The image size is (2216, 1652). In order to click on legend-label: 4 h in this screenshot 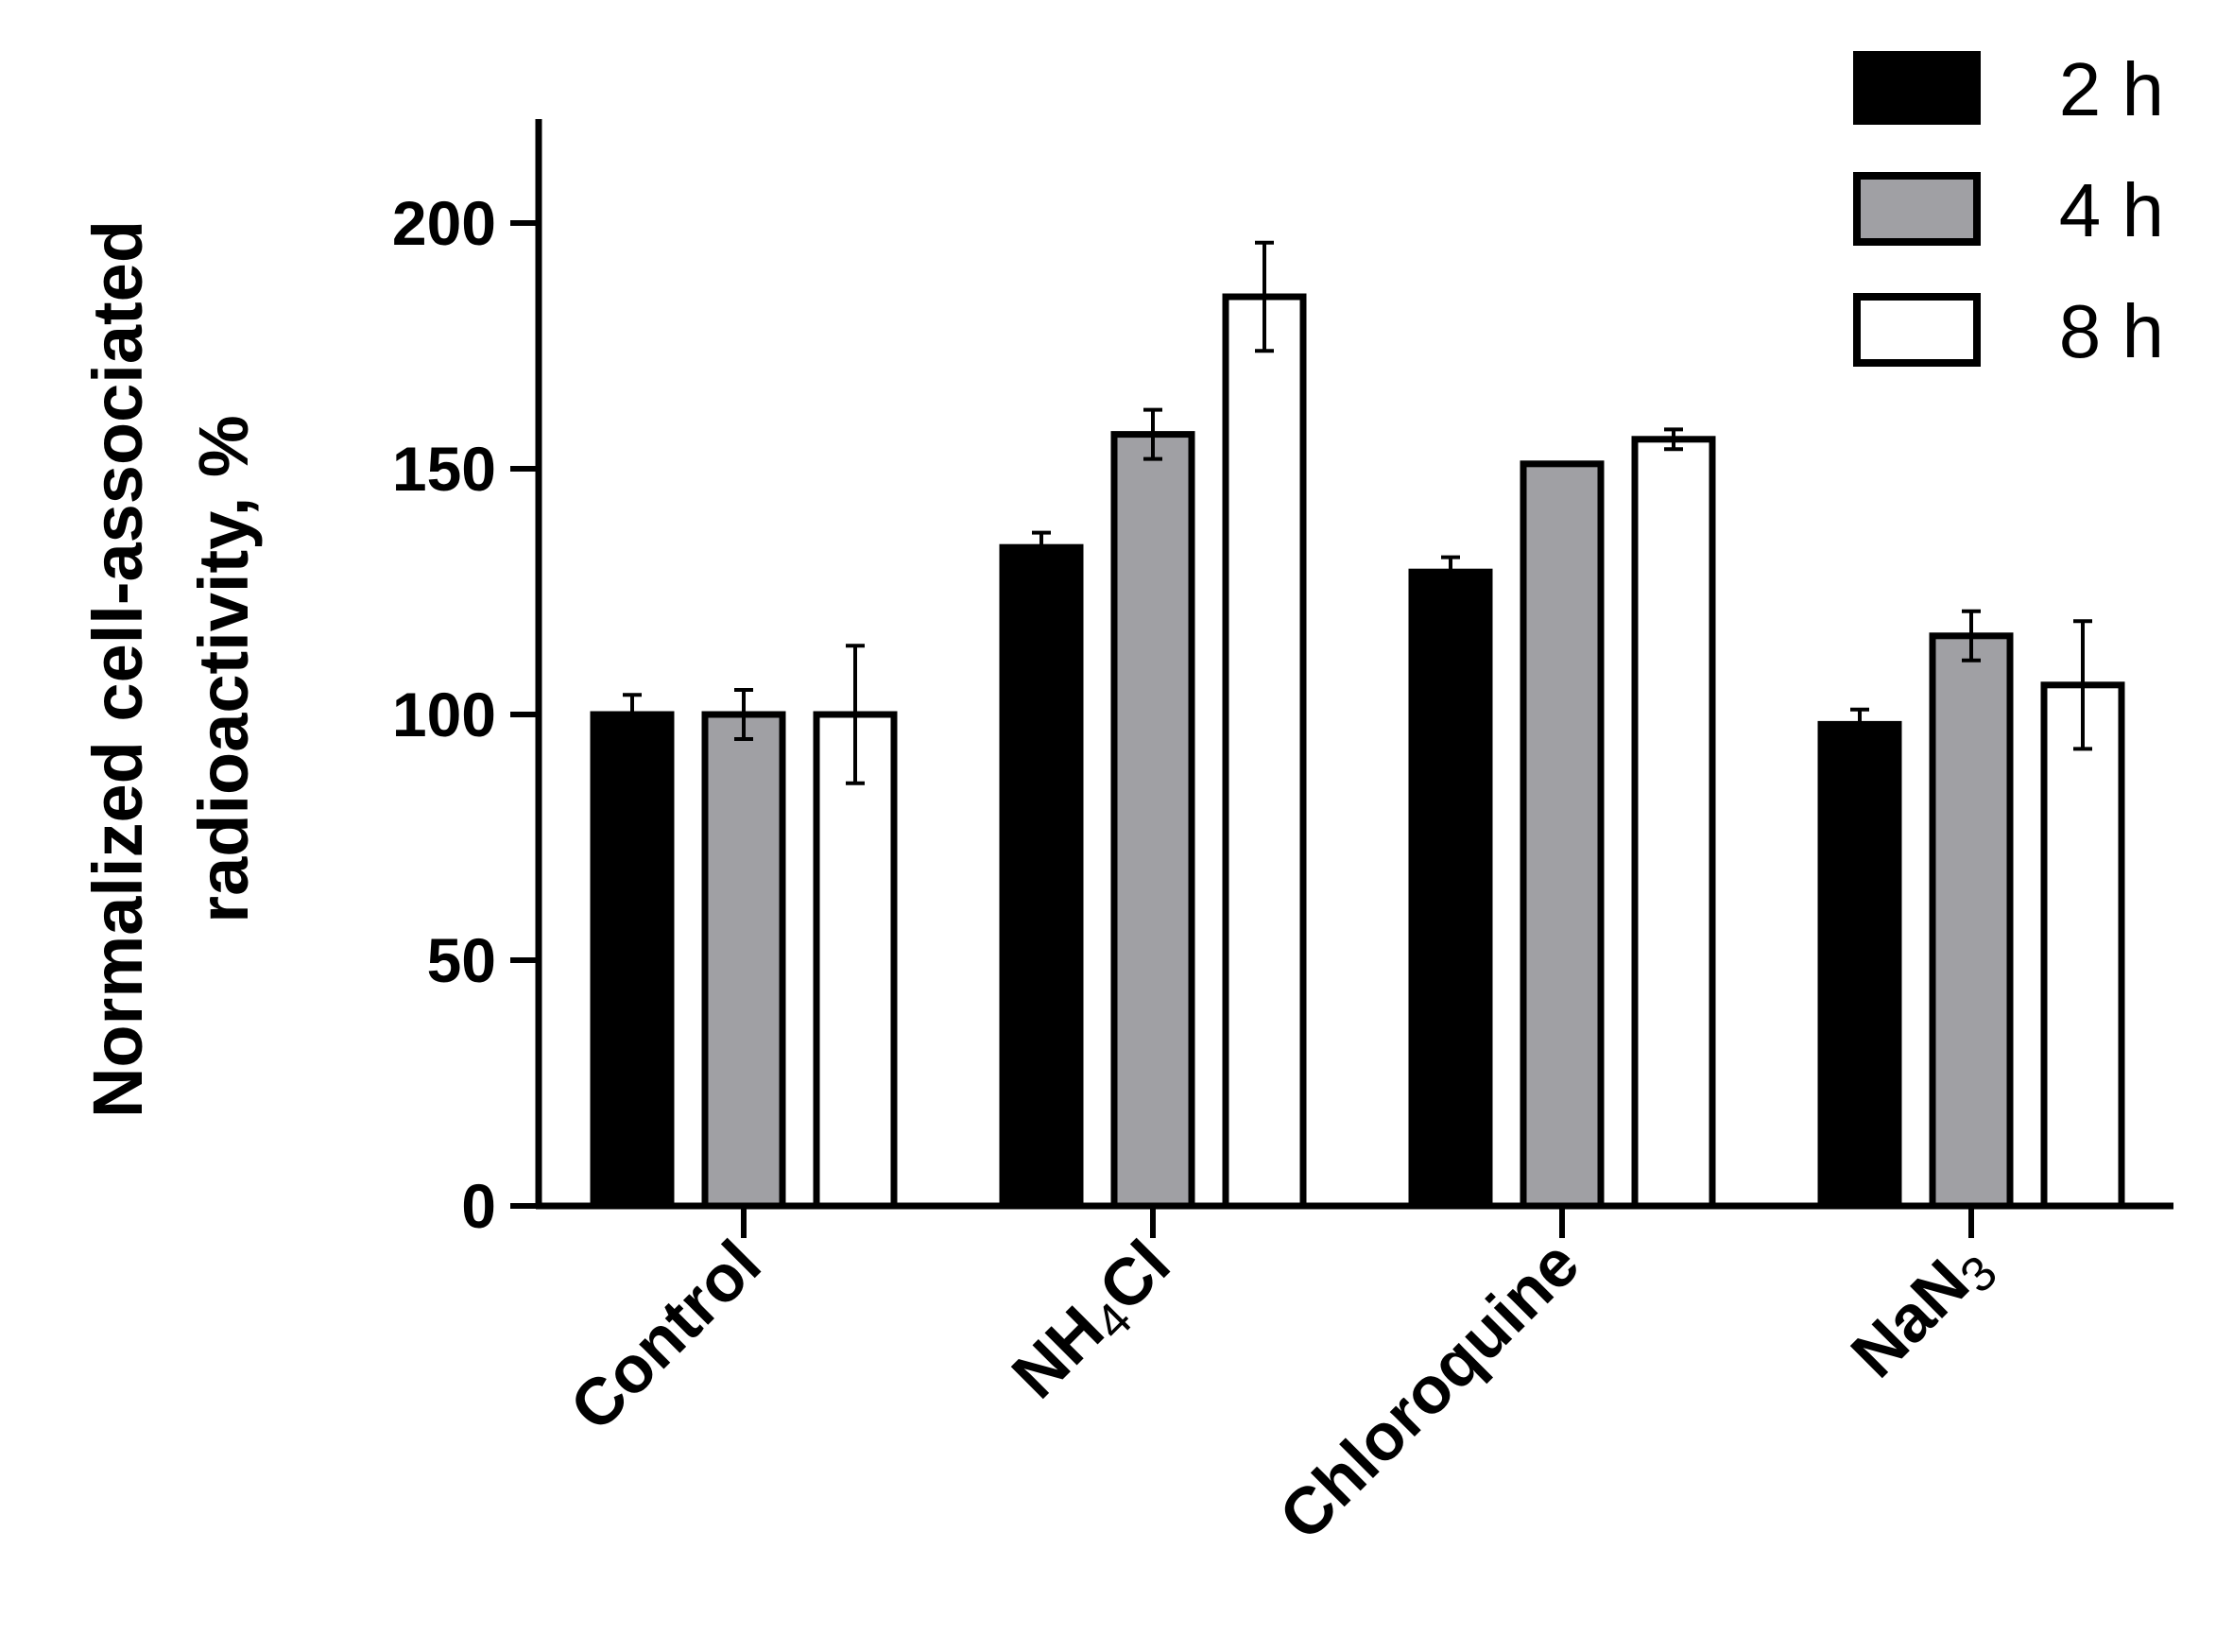, I will do `click(2111, 210)`.